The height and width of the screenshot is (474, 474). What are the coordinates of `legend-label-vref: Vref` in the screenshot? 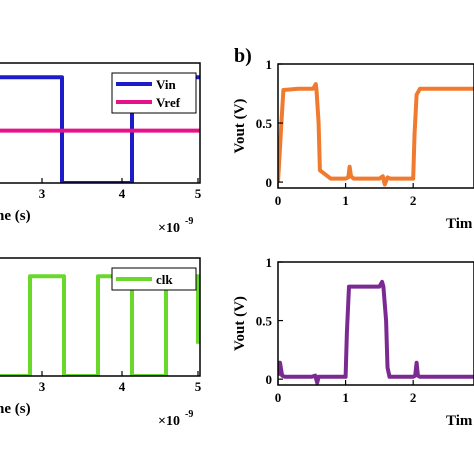 It's located at (168, 102).